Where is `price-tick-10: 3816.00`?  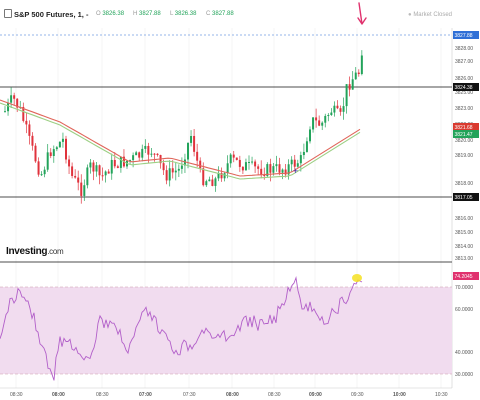
price-tick-10: 3816.00 is located at coordinates (464, 219).